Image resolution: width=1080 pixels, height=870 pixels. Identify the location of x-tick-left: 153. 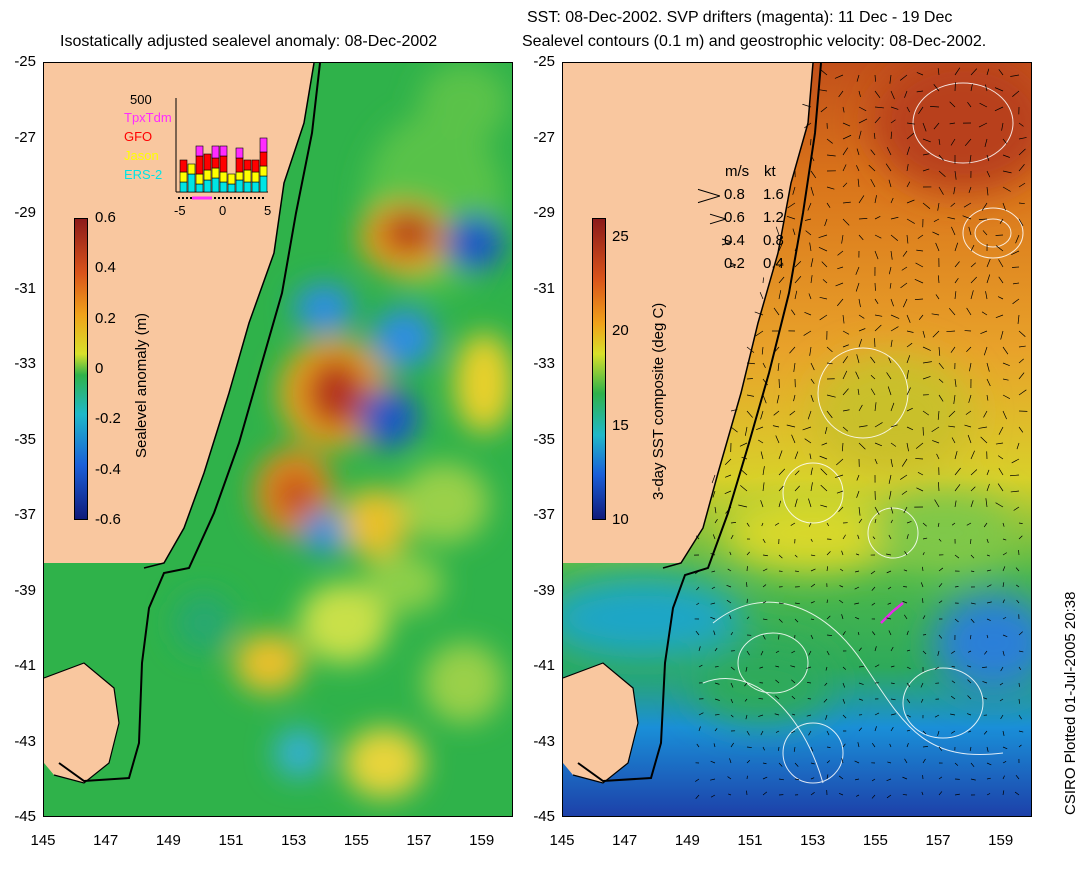
(294, 840).